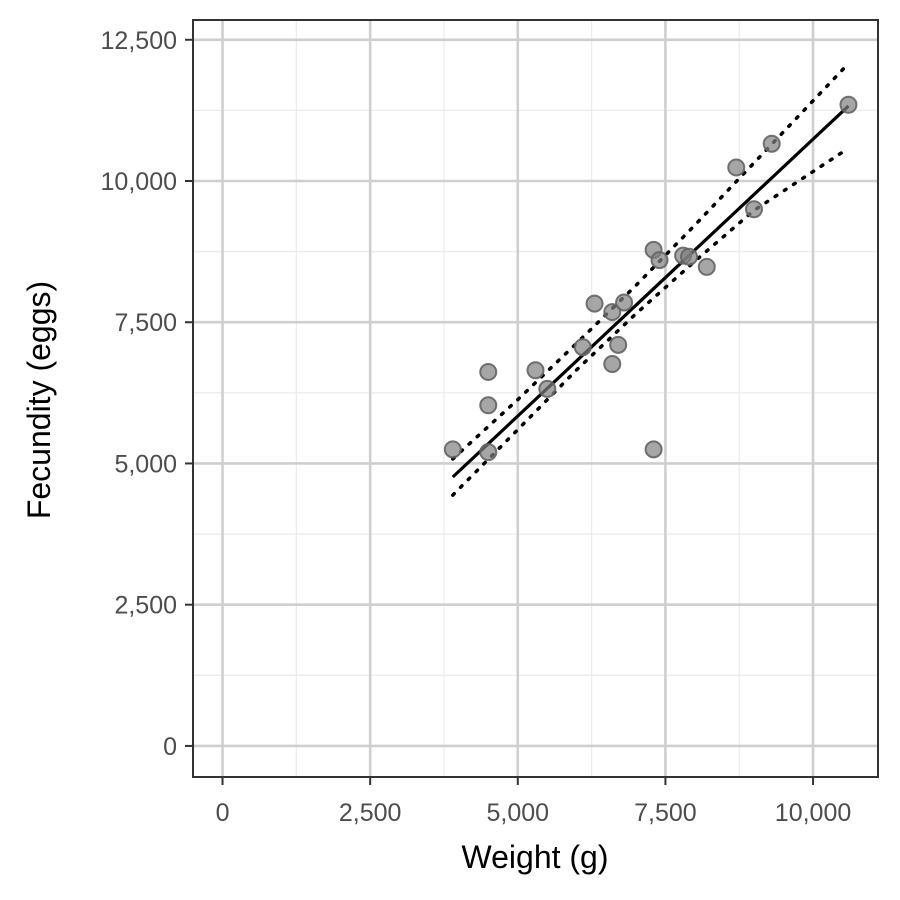  Describe the element at coordinates (223, 813) in the screenshot. I see `x-tick-label: 0` at that location.